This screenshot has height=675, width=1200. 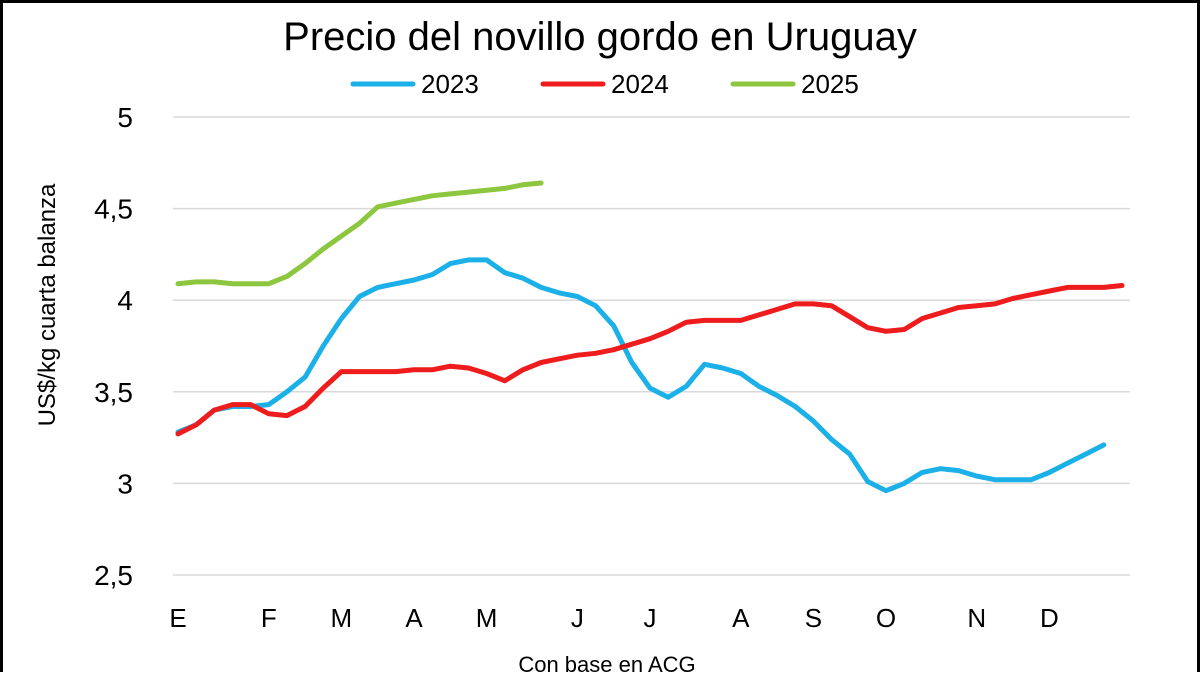 I want to click on y-axis-ticks: 5 4,5 4 3,5 3 2,5, so click(x=113, y=346).